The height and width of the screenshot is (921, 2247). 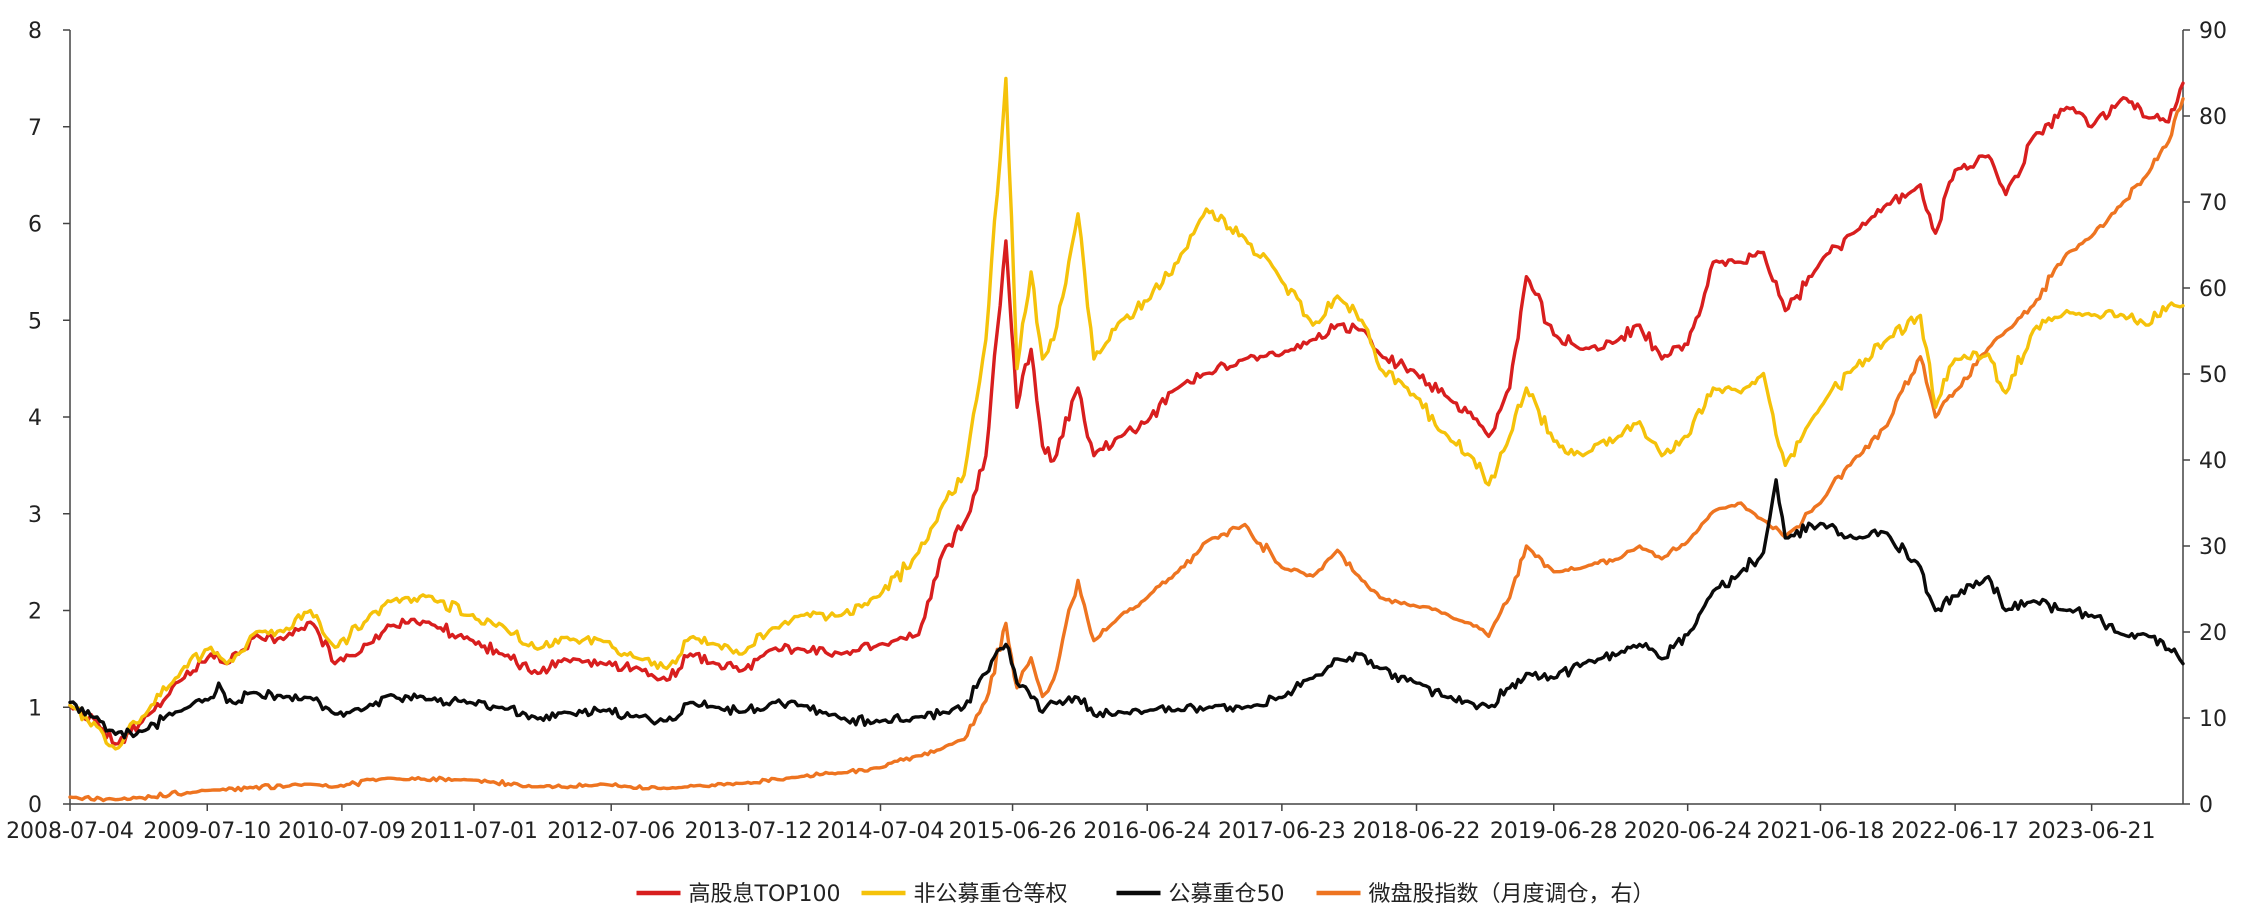 I want to click on left-y-tick-label: 5, so click(x=35, y=321).